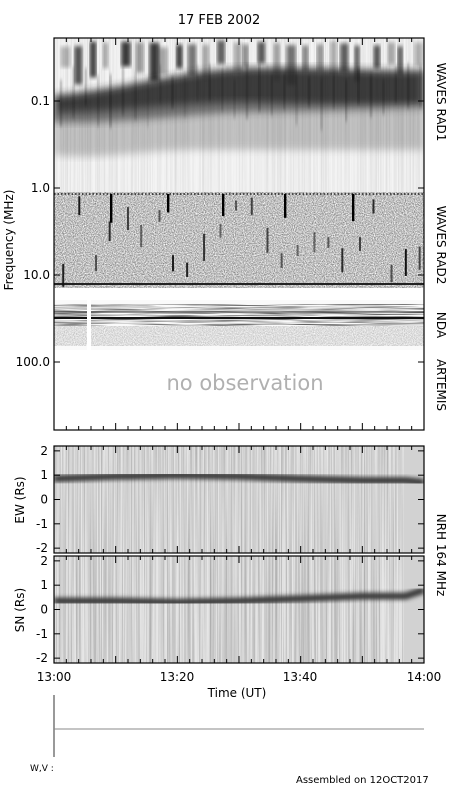 This screenshot has width=450, height=800. Describe the element at coordinates (244, 383) in the screenshot. I see `no-observation-label: no observation` at that location.